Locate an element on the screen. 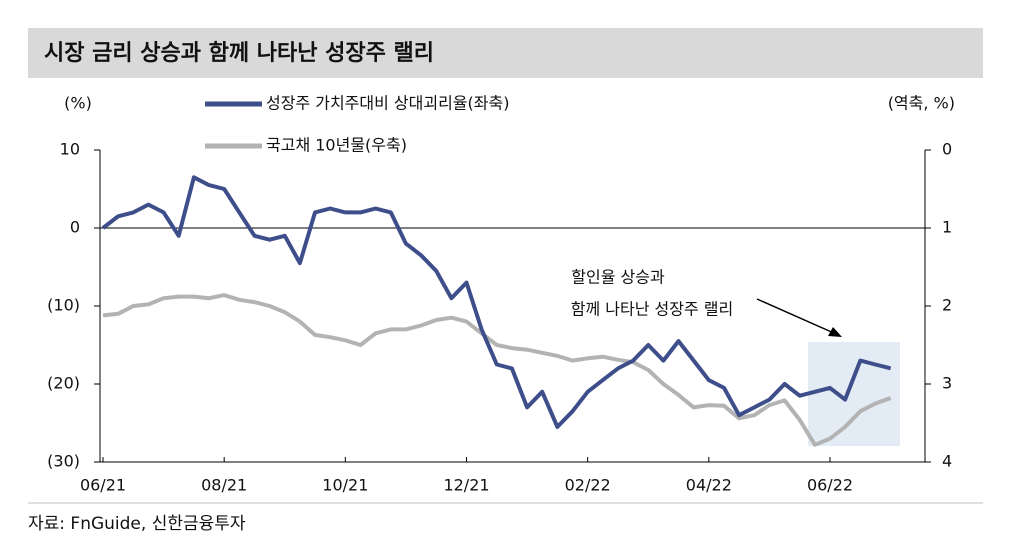 This screenshot has width=1011, height=555. annotation-arrow is located at coordinates (796, 316).